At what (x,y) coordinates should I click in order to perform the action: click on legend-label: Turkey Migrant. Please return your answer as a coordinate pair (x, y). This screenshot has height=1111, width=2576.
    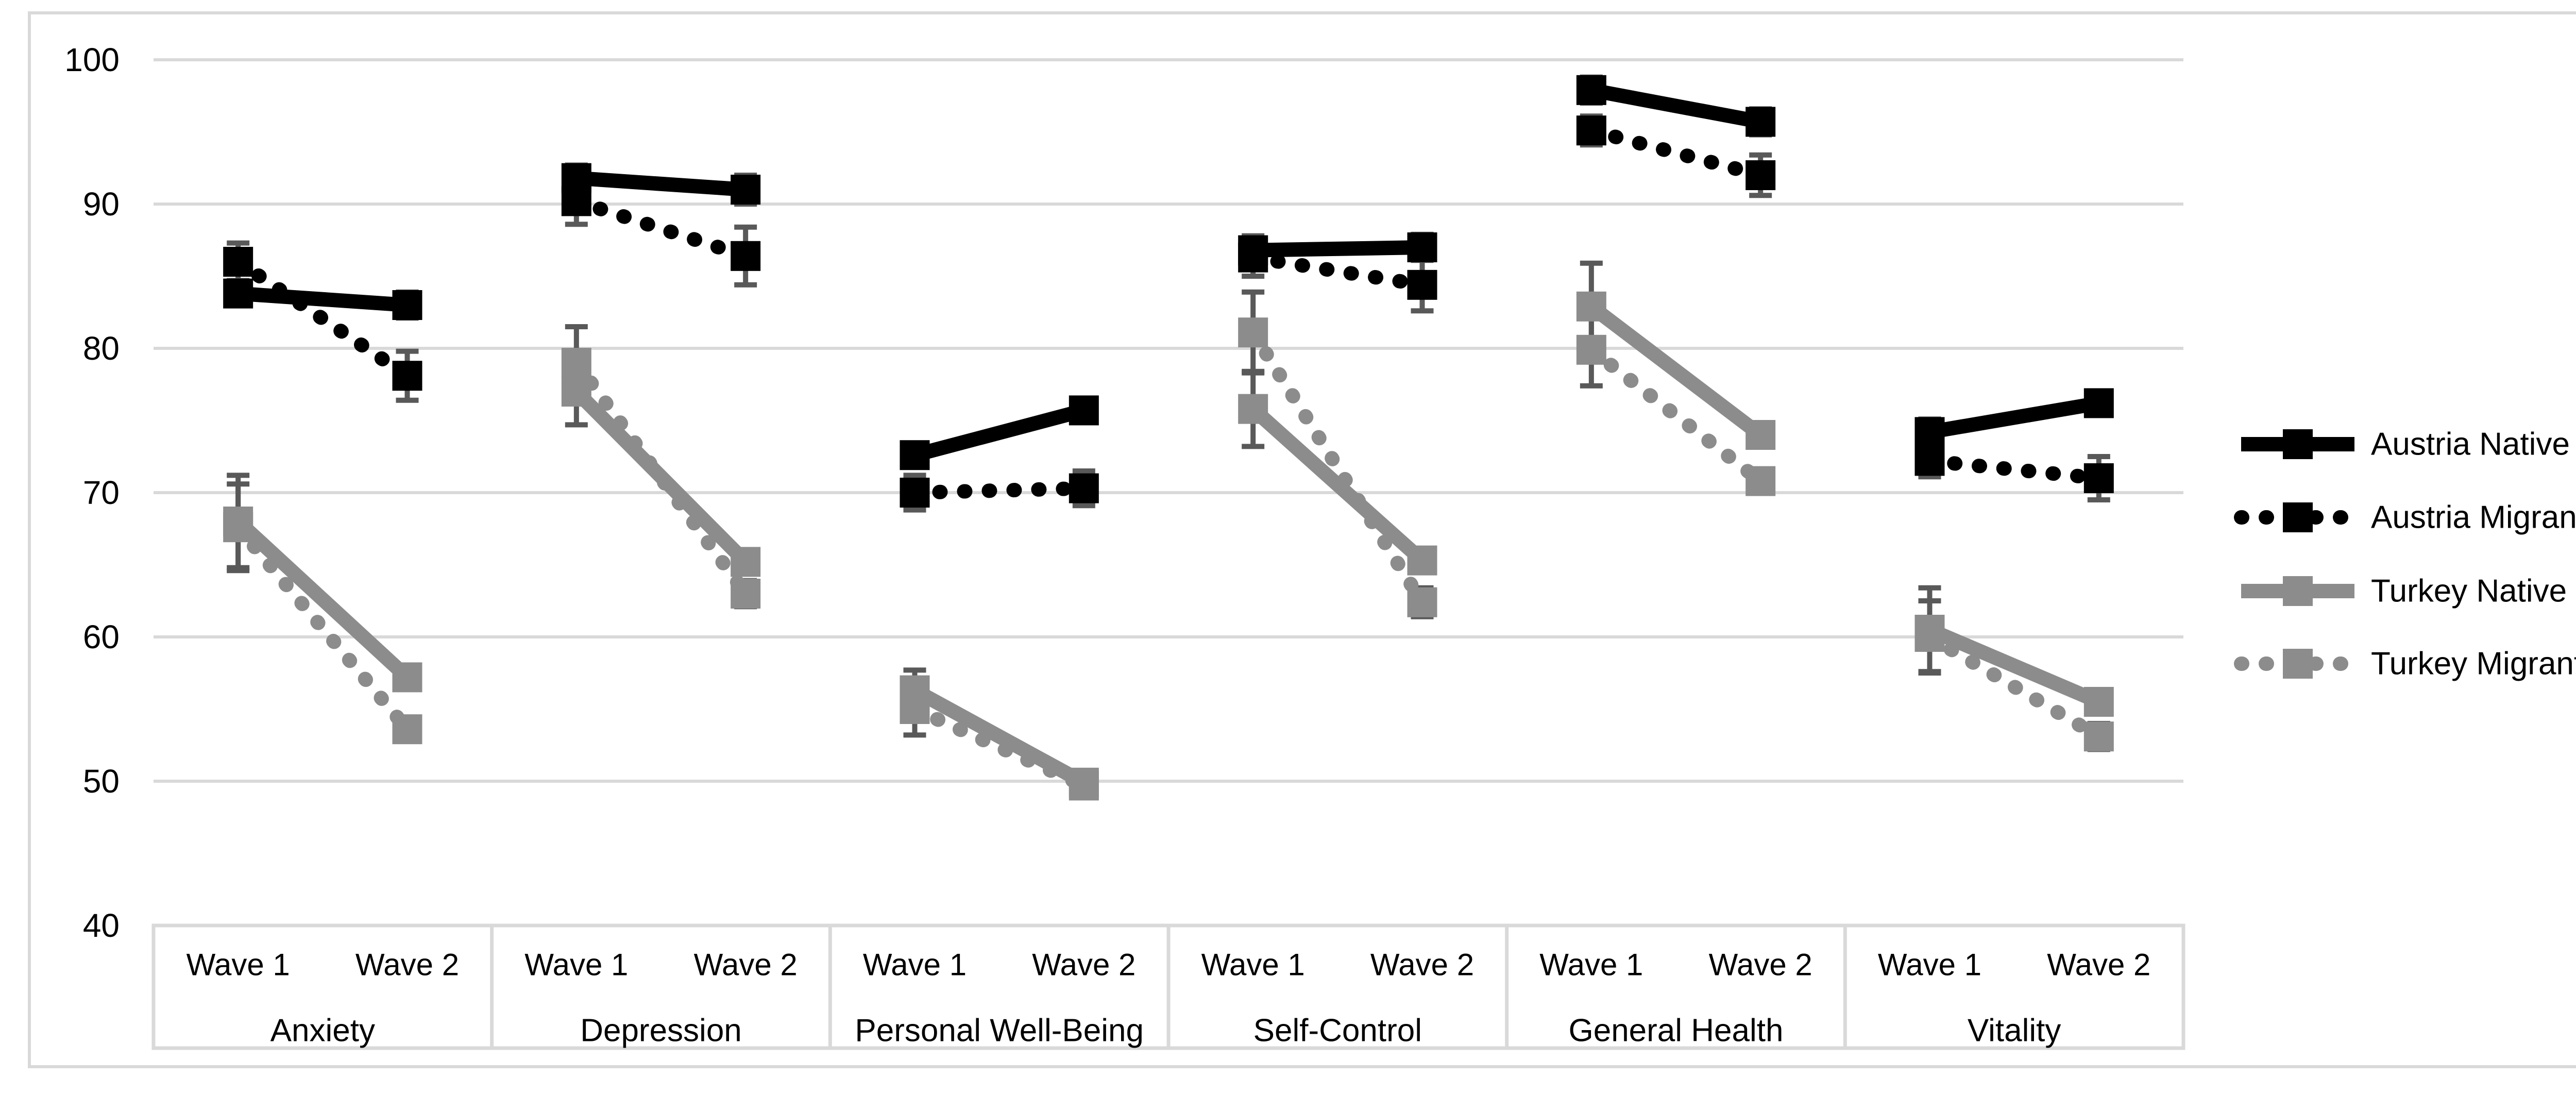
    Looking at the image, I should click on (2473, 664).